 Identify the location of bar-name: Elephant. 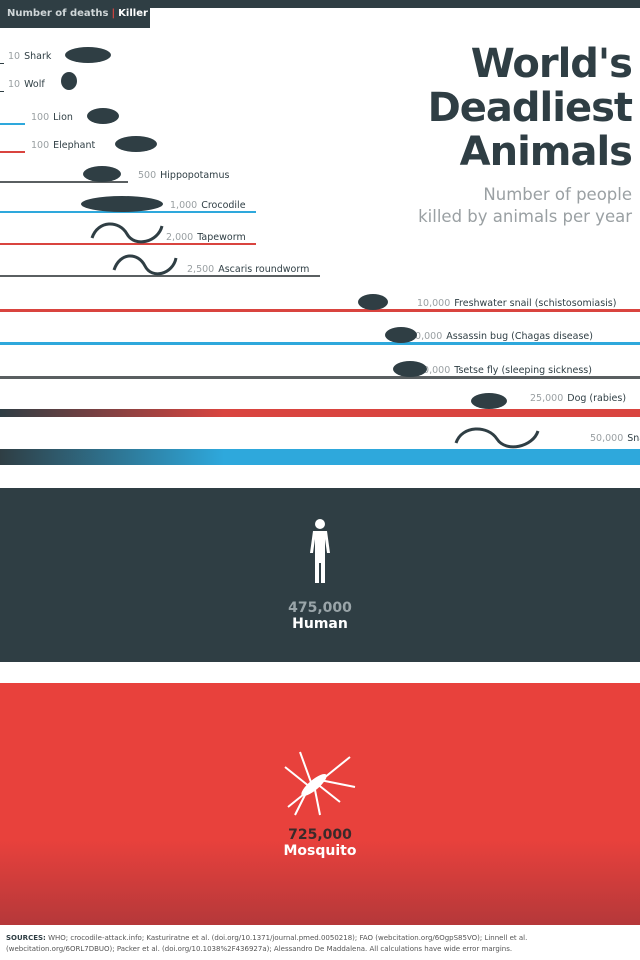
(74, 145).